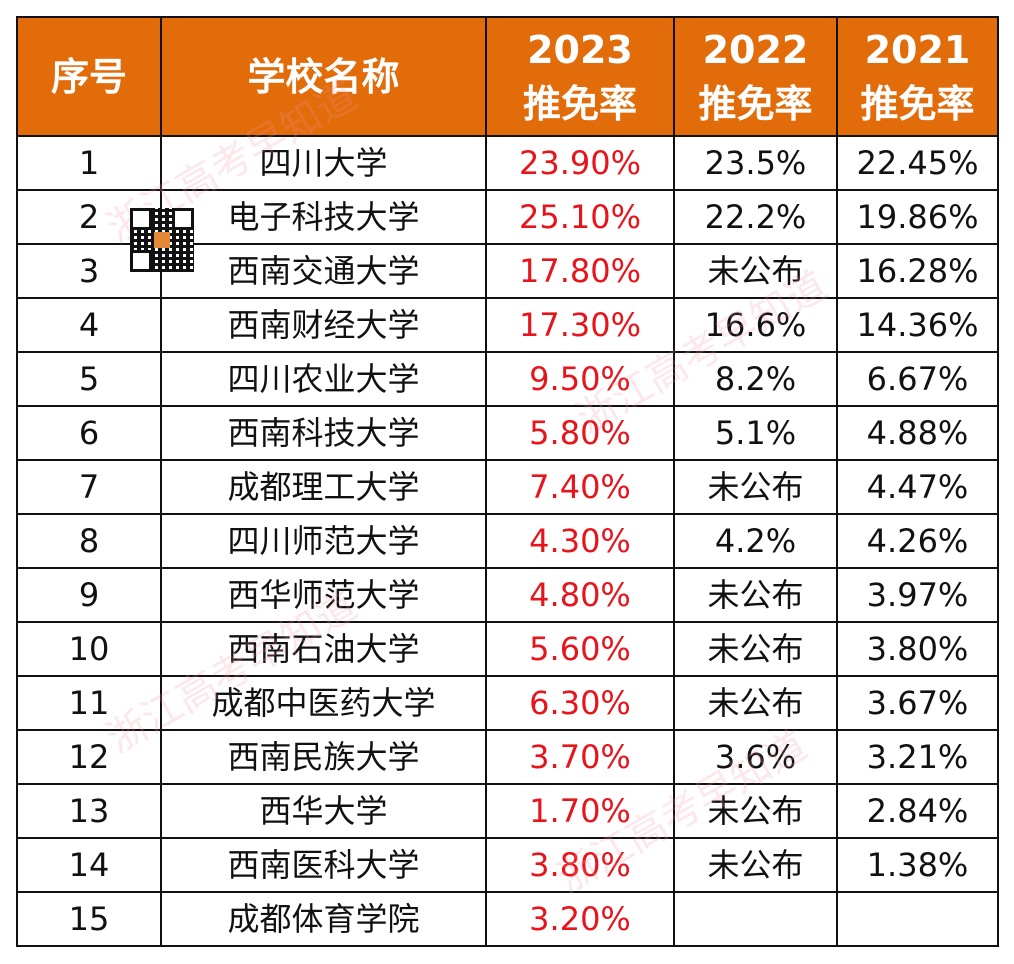 This screenshot has height=964, width=1014. What do you see at coordinates (917, 163) in the screenshot?
I see `rate-2021-cell: 22.45%` at bounding box center [917, 163].